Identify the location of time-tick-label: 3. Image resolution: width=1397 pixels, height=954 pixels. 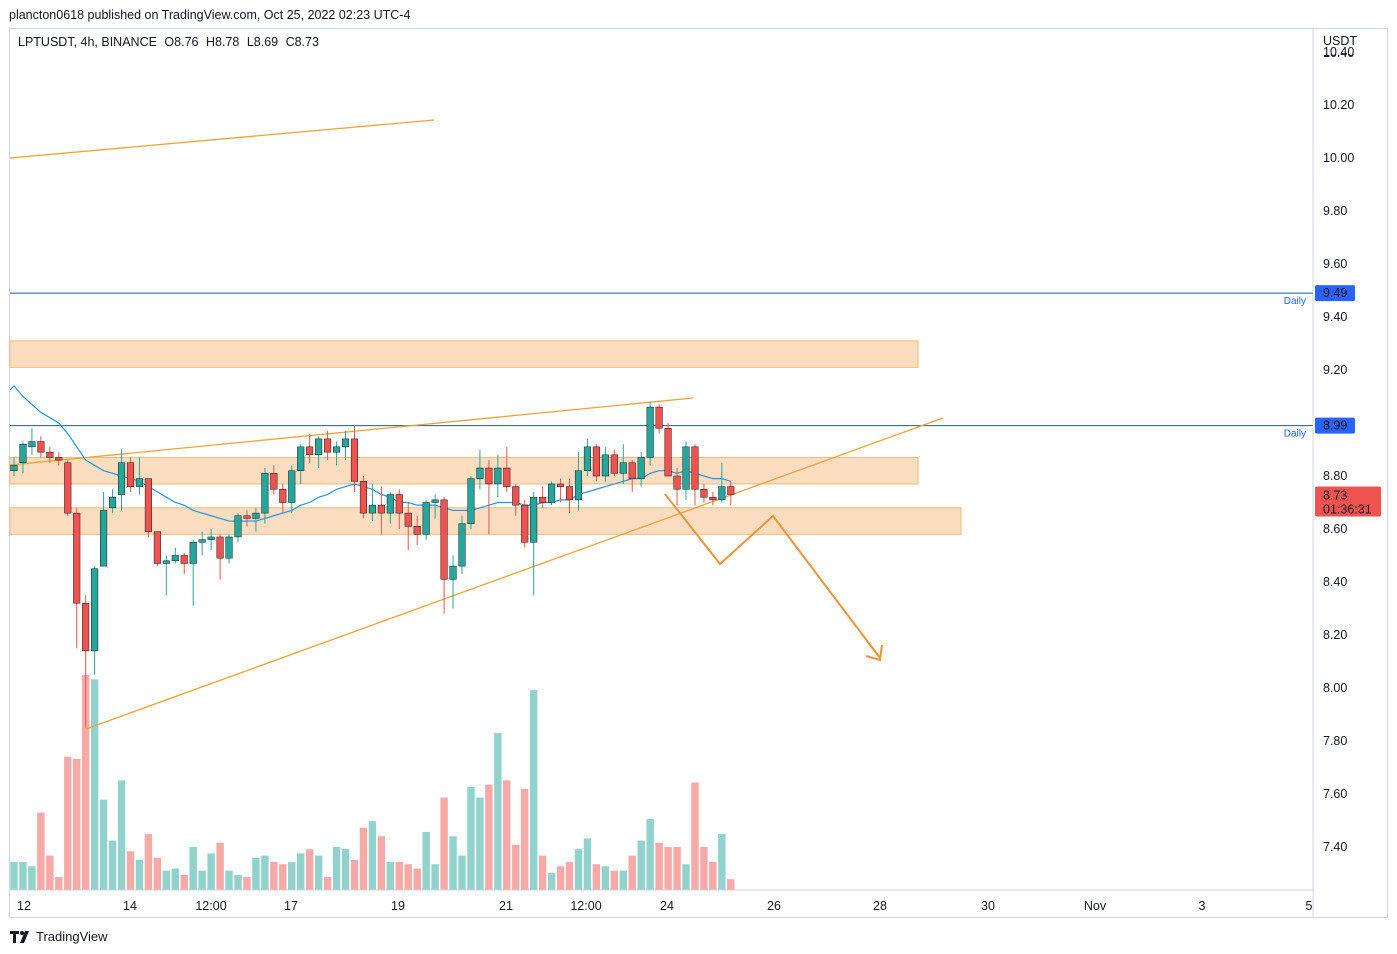
(1202, 906).